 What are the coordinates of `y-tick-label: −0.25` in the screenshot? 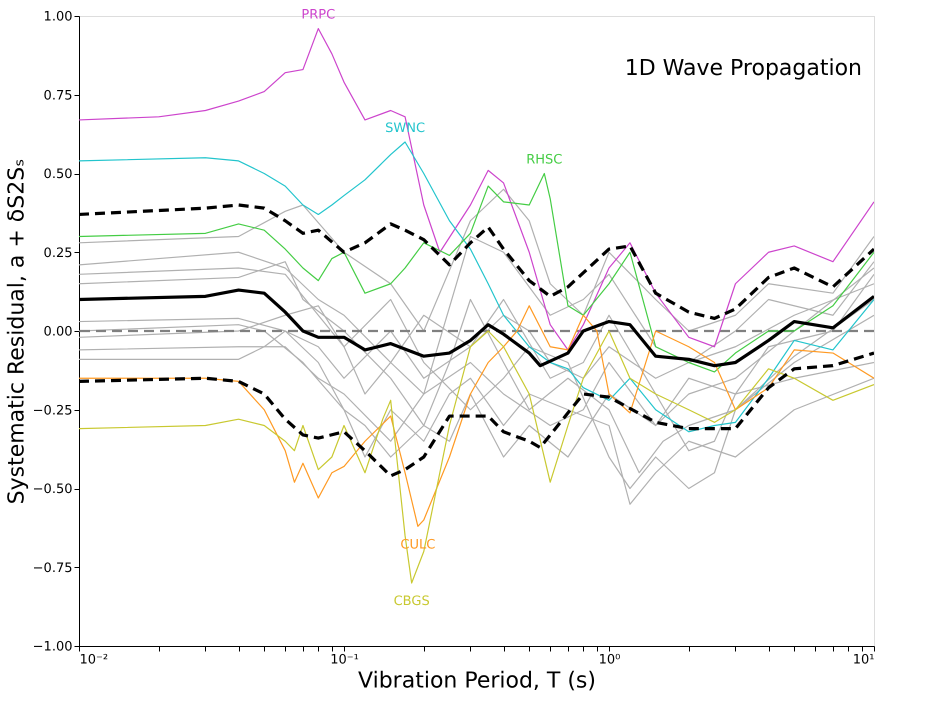 It's located at (52, 410).